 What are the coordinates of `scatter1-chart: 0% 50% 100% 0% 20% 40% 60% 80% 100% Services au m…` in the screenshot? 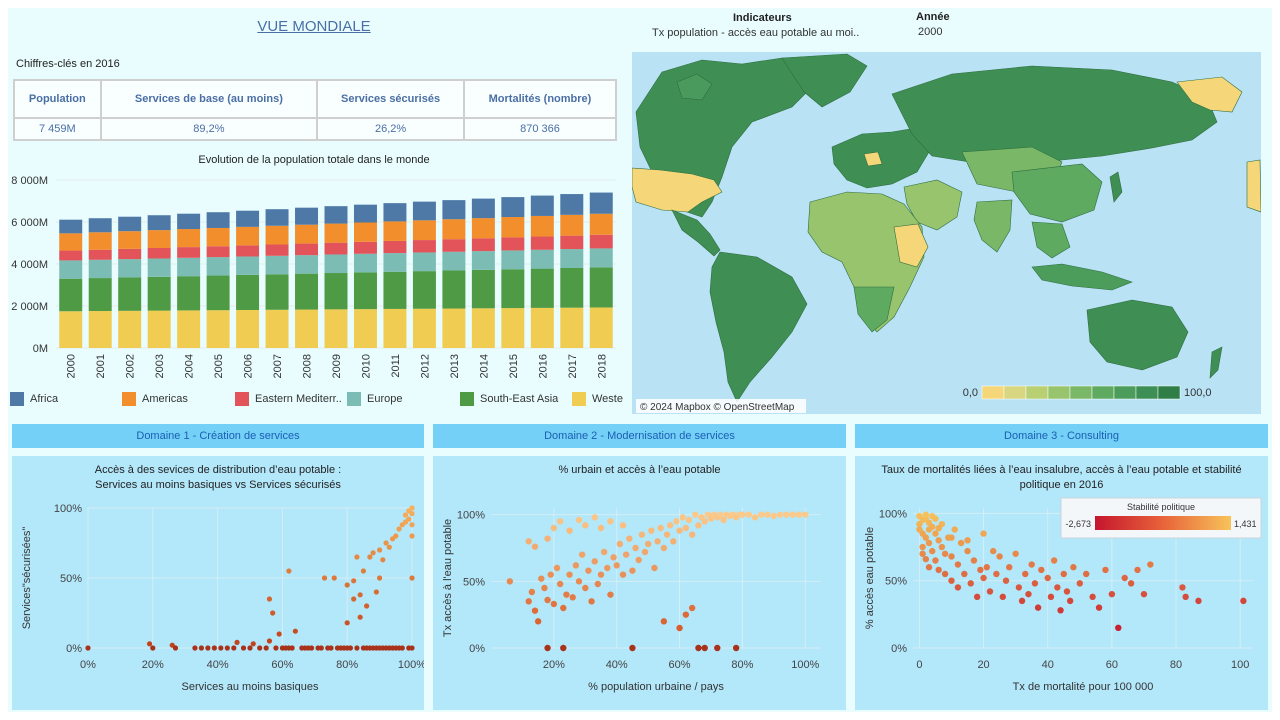 It's located at (218, 603).